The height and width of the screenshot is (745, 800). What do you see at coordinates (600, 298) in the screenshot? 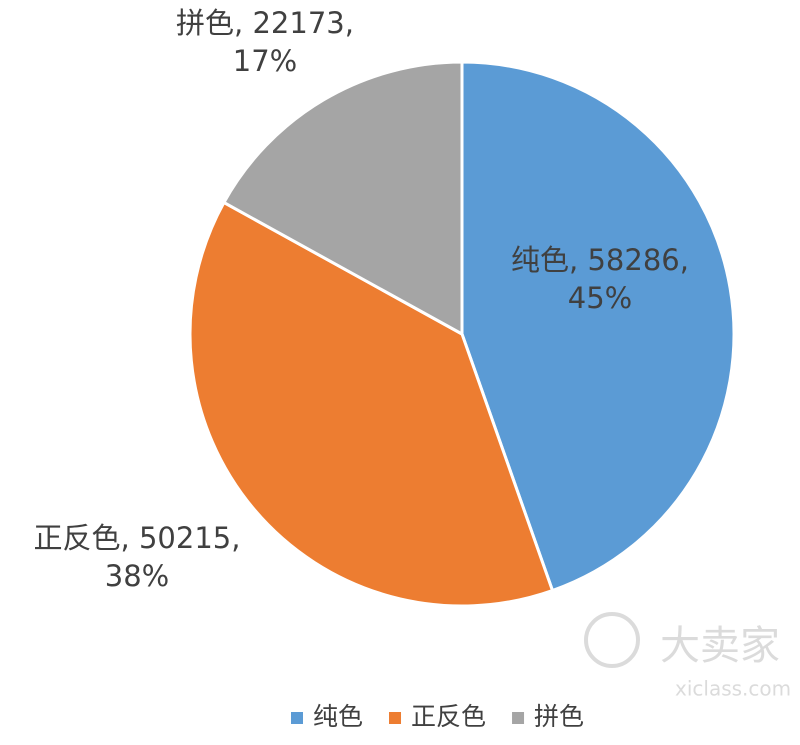
I see `data-label: 45%` at bounding box center [600, 298].